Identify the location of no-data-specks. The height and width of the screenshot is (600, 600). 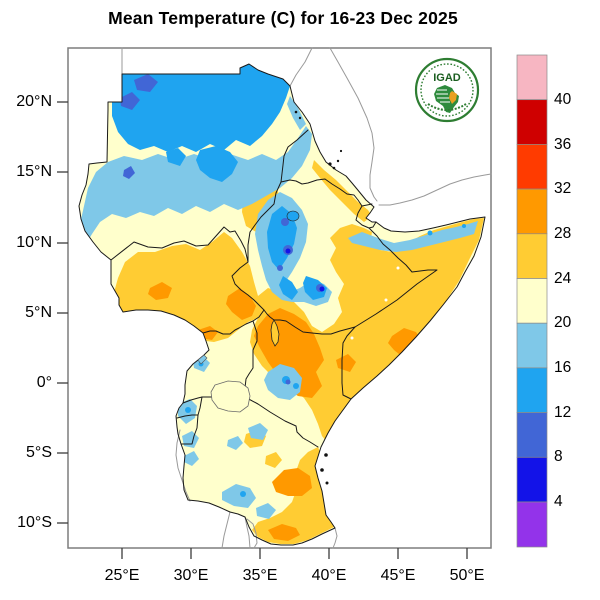
(375, 303).